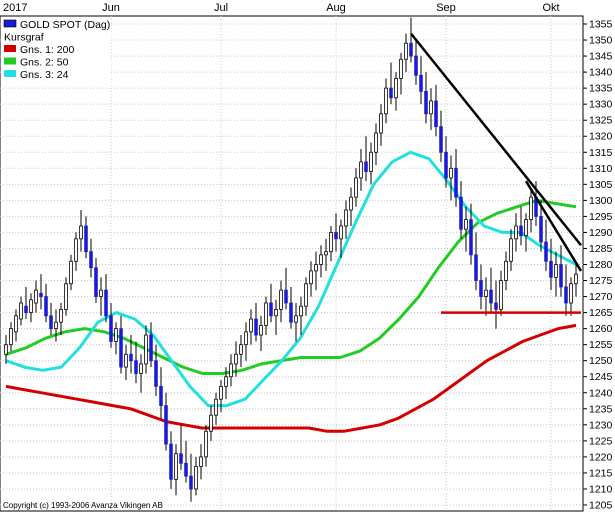 This screenshot has width=615, height=517. What do you see at coordinates (601, 313) in the screenshot?
I see `y-tick-label: 1265` at bounding box center [601, 313].